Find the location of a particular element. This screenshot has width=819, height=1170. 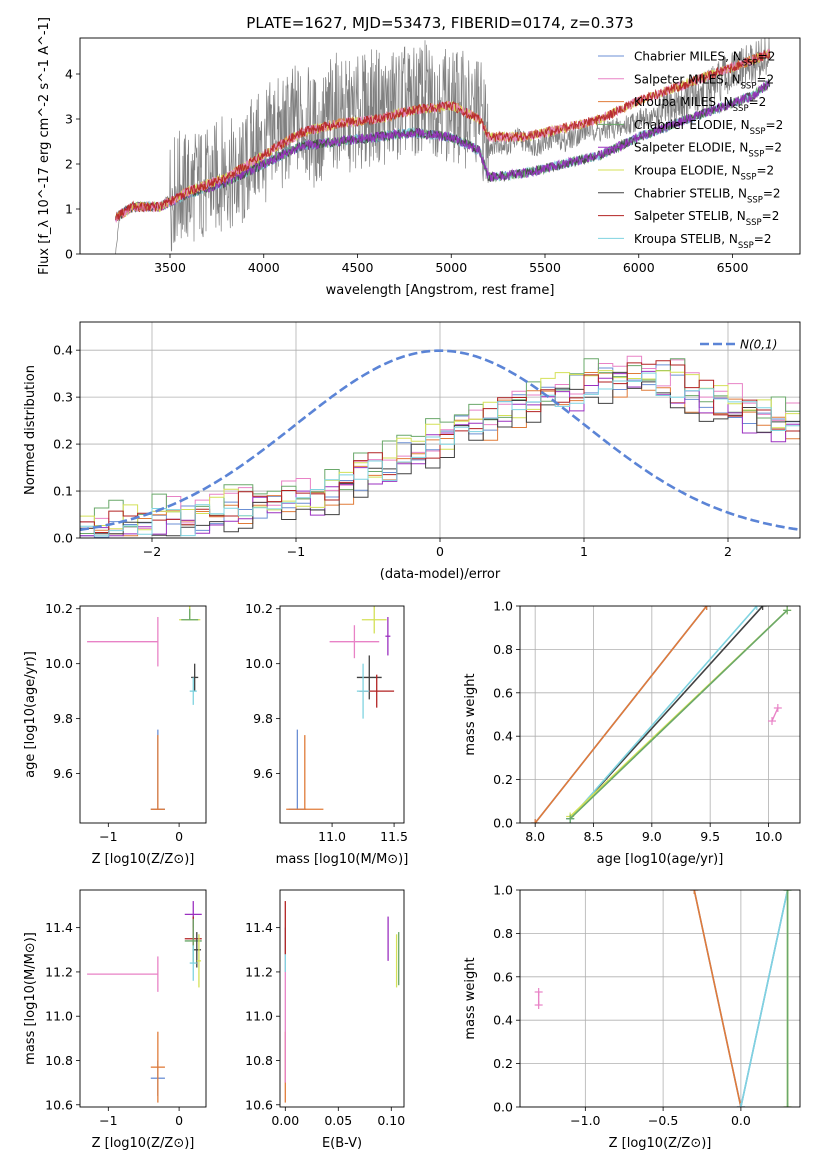

y-axis-label: Flux [f_λ 10^-17 erg cm^-2 s^-1 A^-1] is located at coordinates (44, 146).